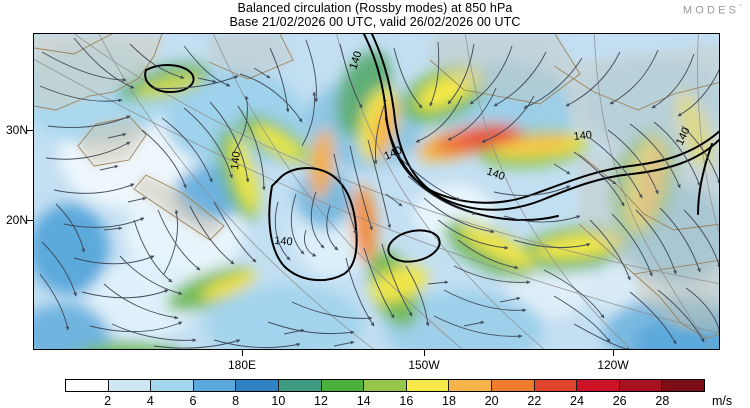  Describe the element at coordinates (193, 401) in the screenshot. I see `colorbar-tick-6: 6` at that location.